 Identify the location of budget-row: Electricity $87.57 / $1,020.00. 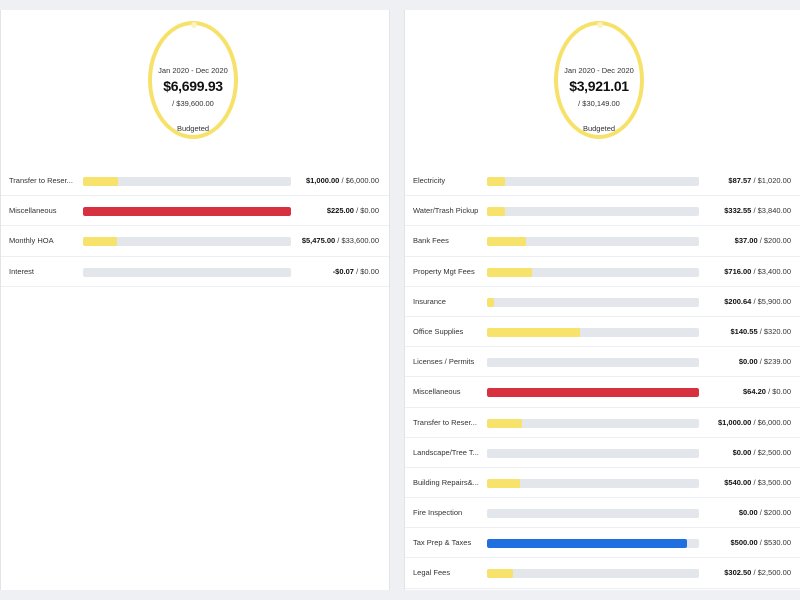
(602, 181).